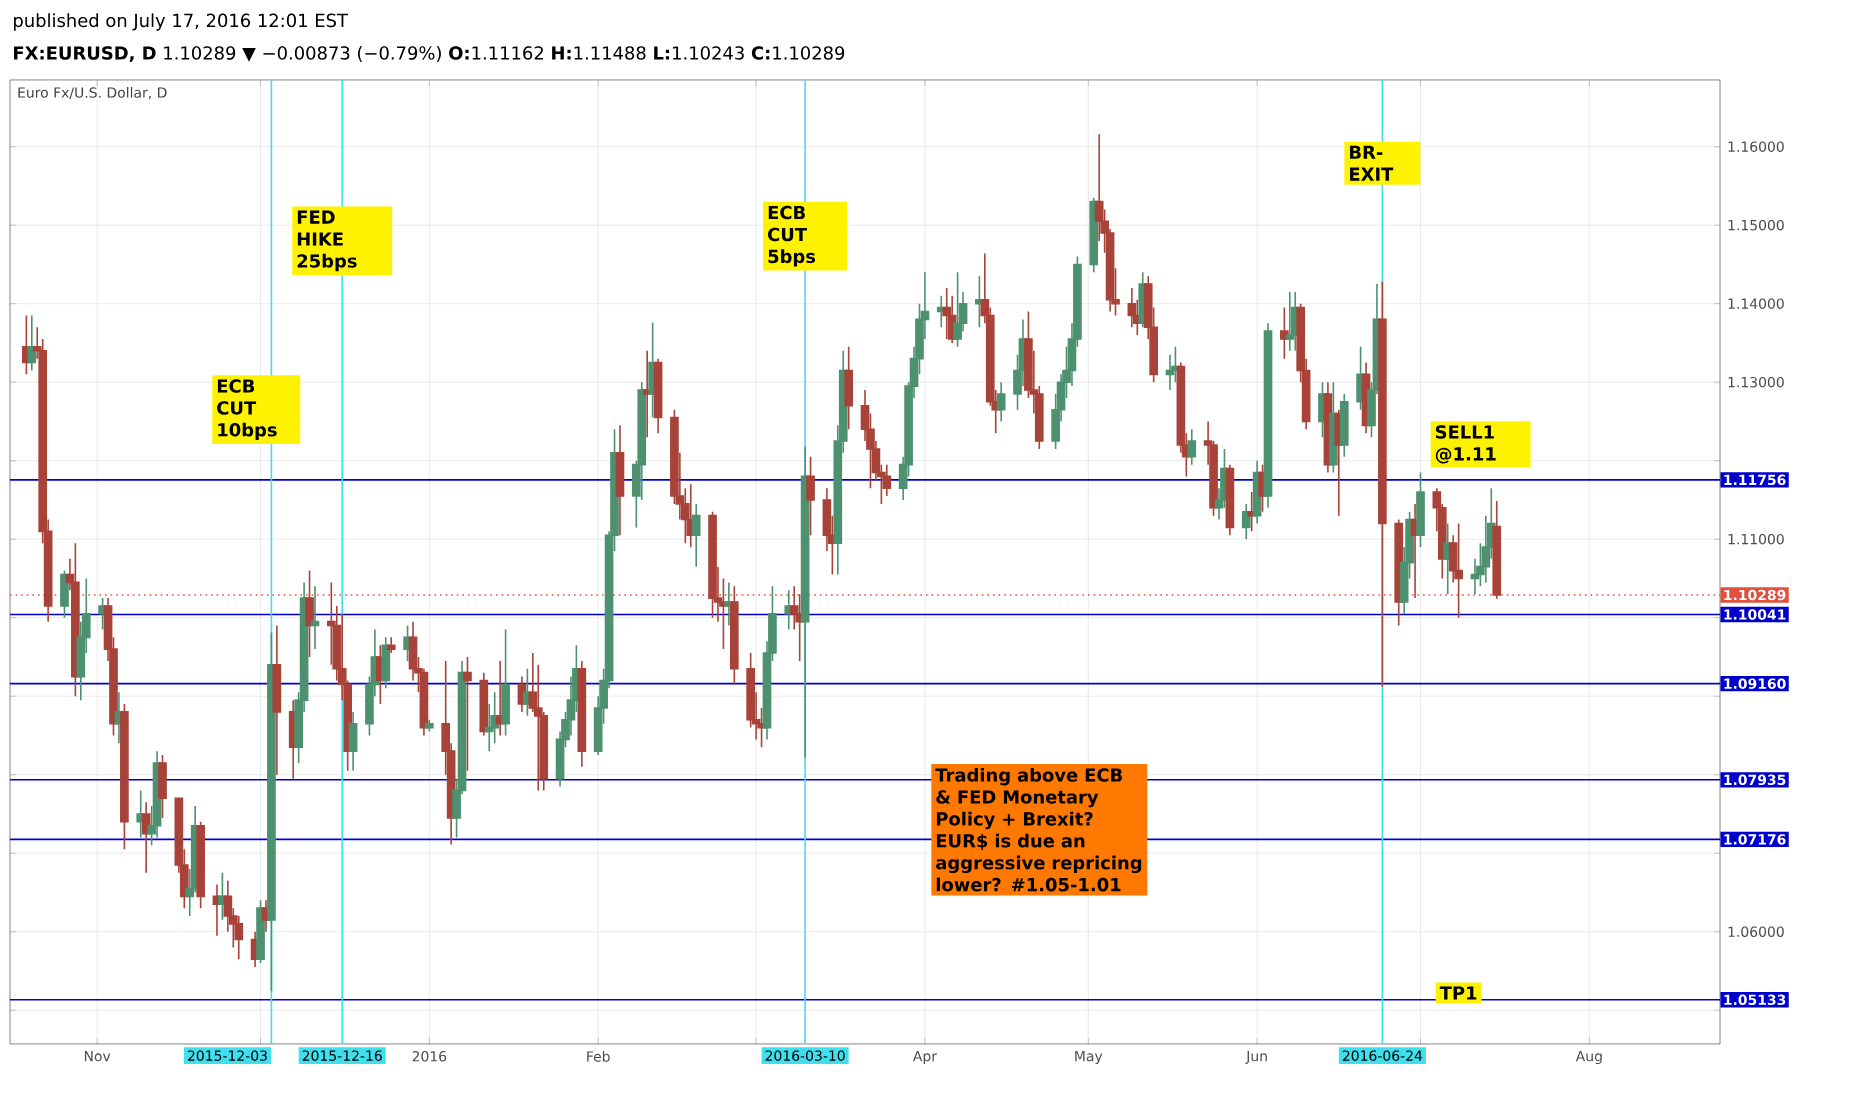 This screenshot has height=1100, width=1864. I want to click on chart-subtitle: published on July 17, 2016 12:01 EST, so click(181, 22).